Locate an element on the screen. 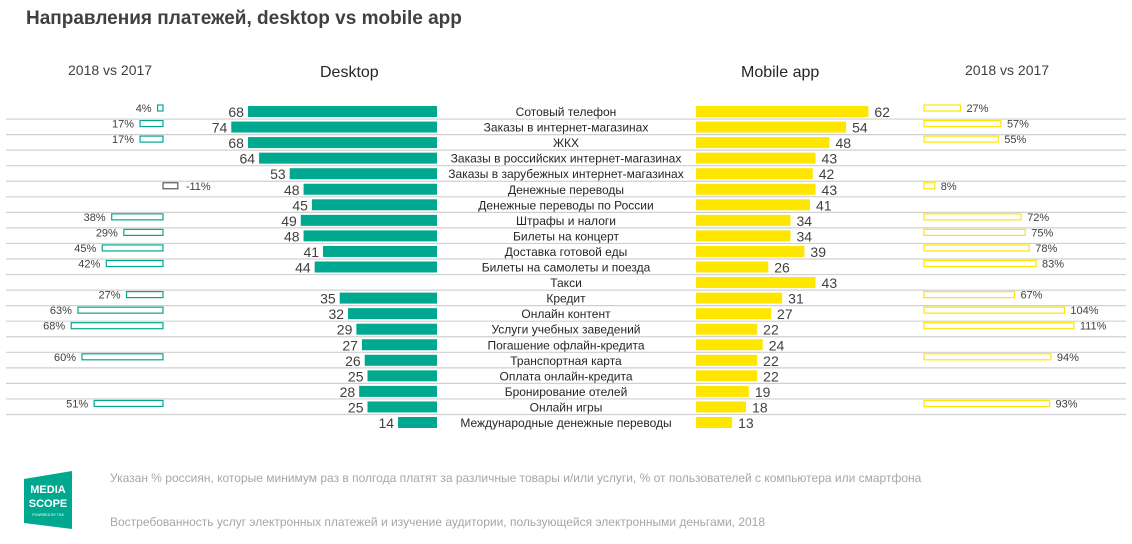  right-change-header: 2018 vs 2017 is located at coordinates (1007, 70).